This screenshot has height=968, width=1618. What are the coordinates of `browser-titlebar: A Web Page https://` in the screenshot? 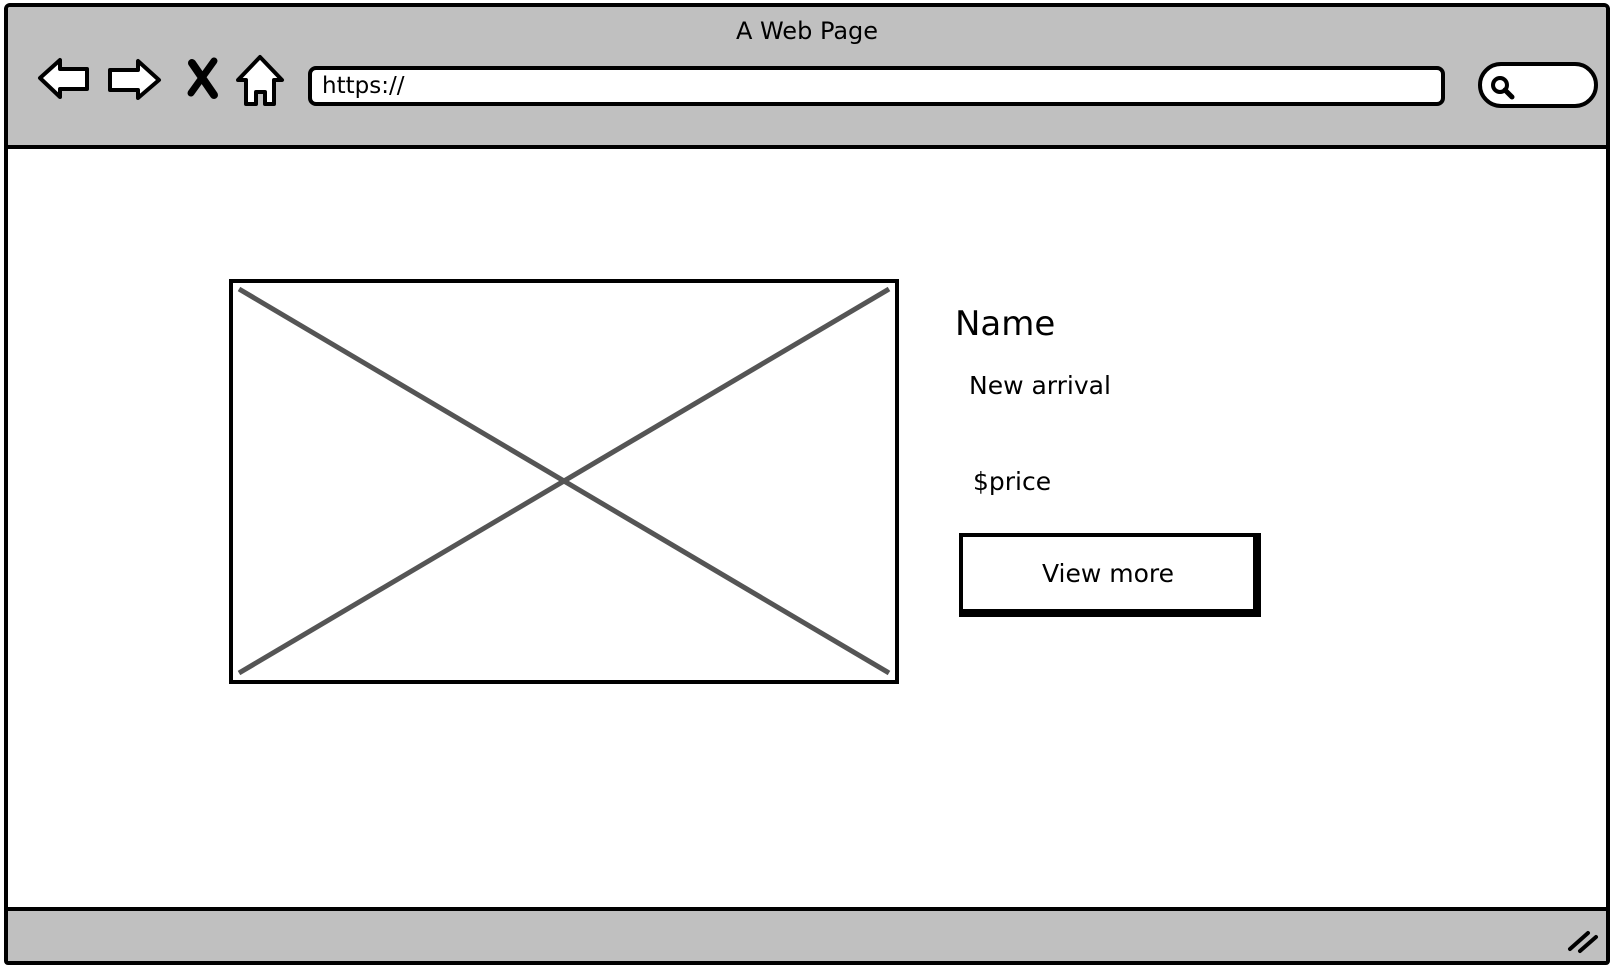 It's located at (807, 78).